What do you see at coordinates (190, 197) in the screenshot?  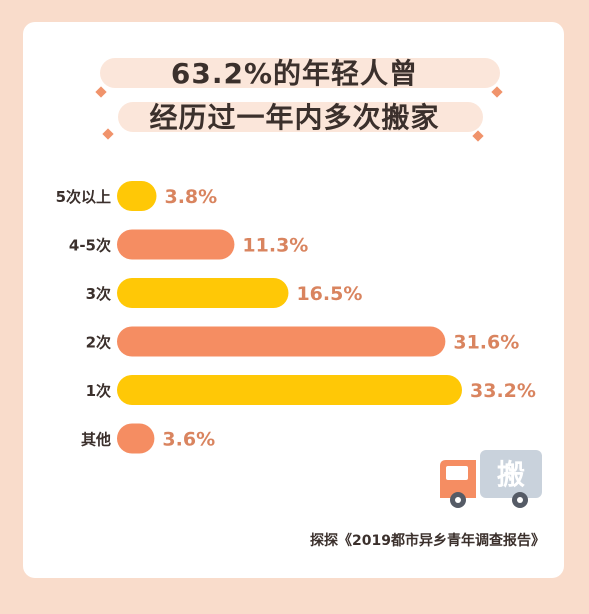 I see `value-label: 3.8%` at bounding box center [190, 197].